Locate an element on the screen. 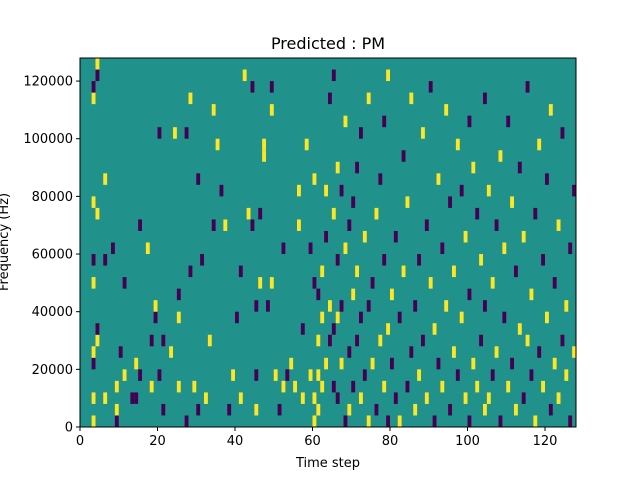  y-tick-label: 40000 is located at coordinates (52, 312).